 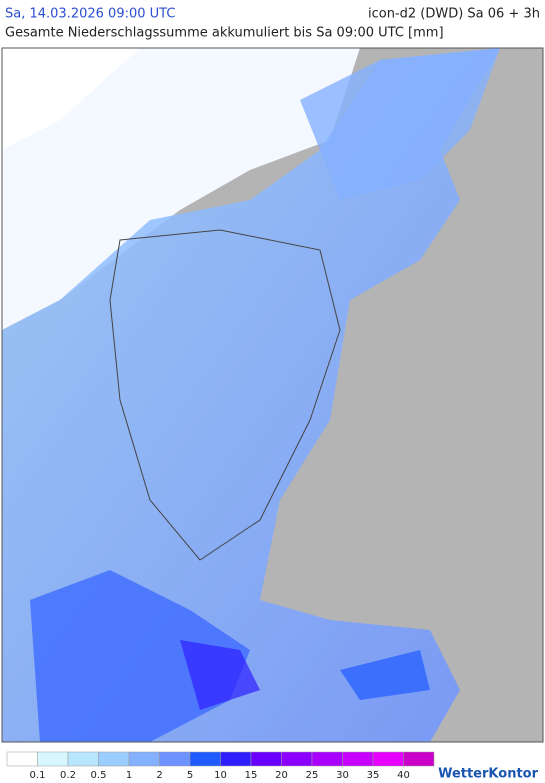 What do you see at coordinates (90, 14) in the screenshot?
I see `datetime: Sa, 14.03.2026 09:00 UTC` at bounding box center [90, 14].